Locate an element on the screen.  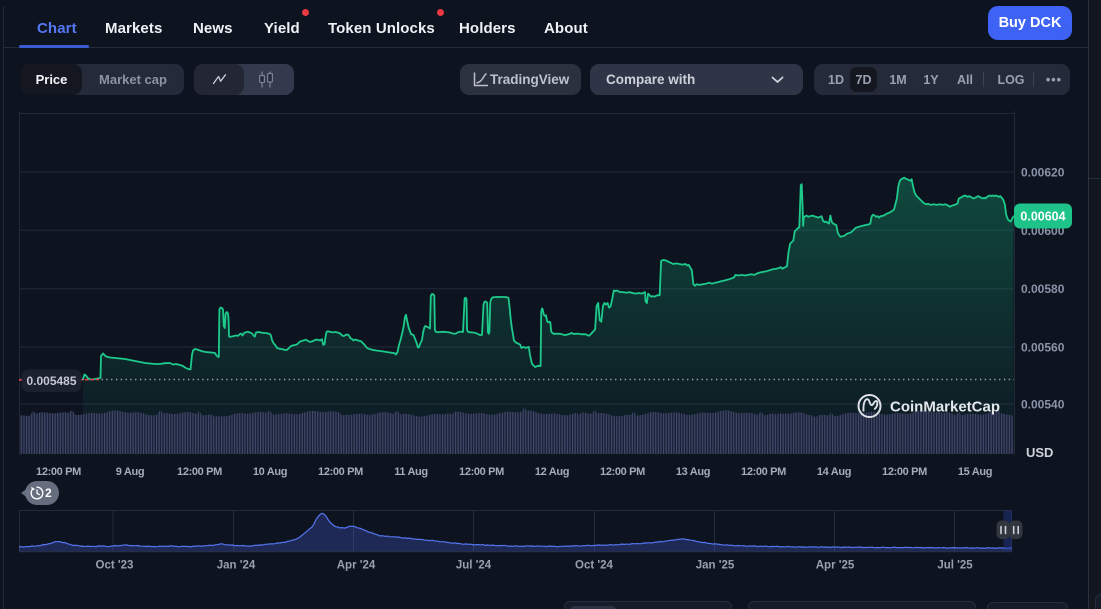
svg-text: 12 Aug is located at coordinates (552, 472).